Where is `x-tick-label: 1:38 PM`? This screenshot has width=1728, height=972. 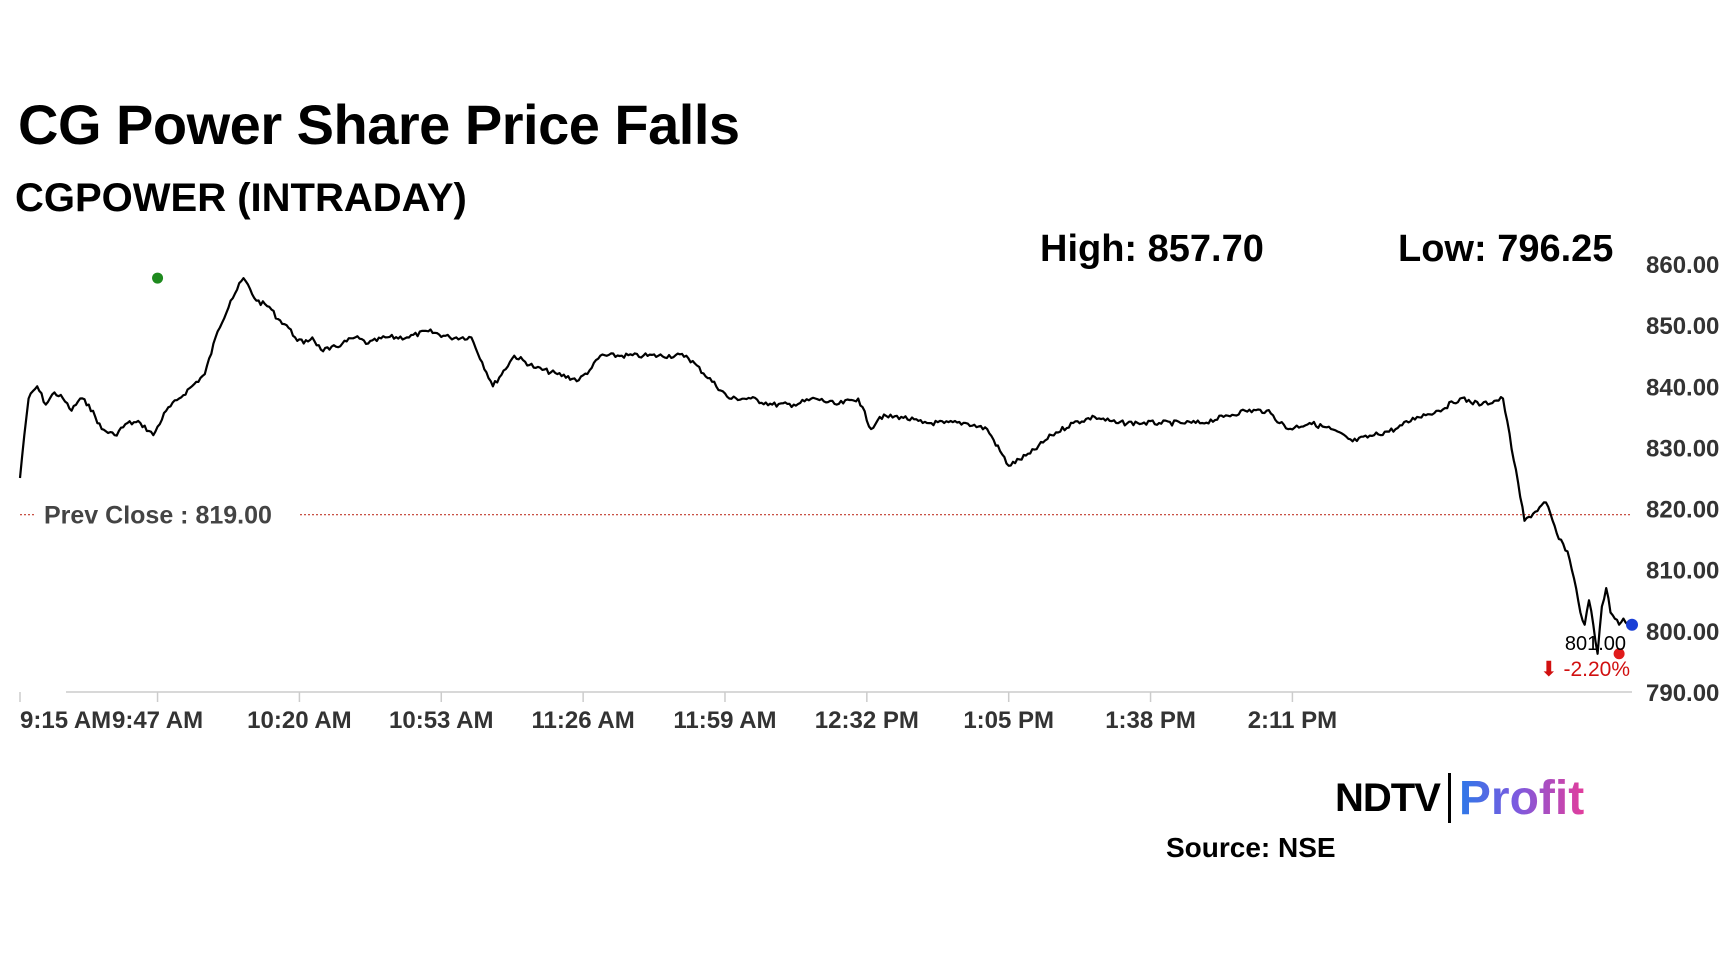 x-tick-label: 1:38 PM is located at coordinates (1150, 720).